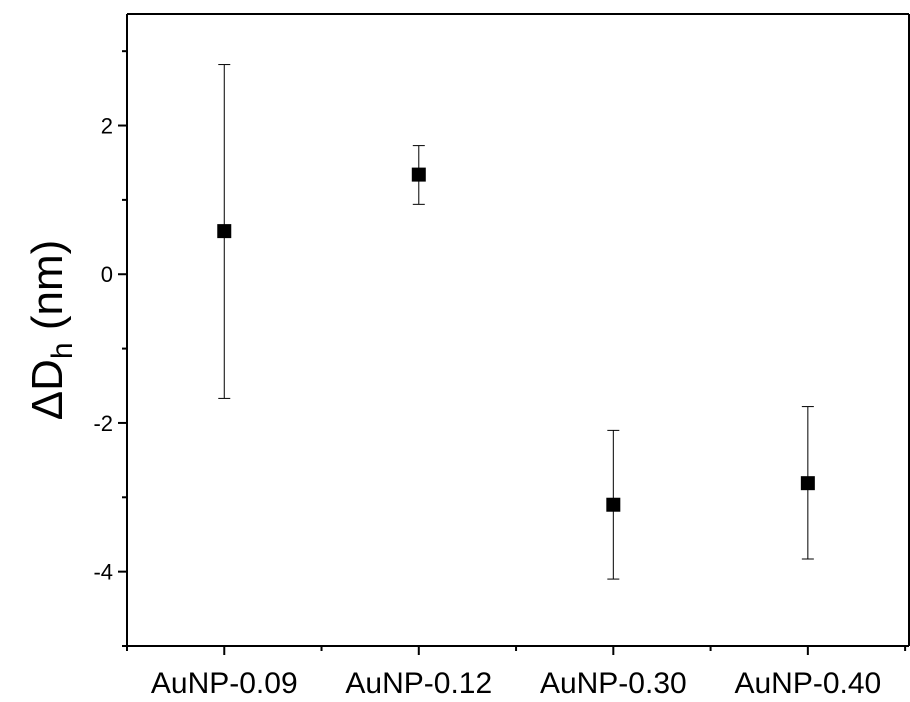 The width and height of the screenshot is (910, 702). What do you see at coordinates (107, 126) in the screenshot?
I see `y-tick-label: 2` at bounding box center [107, 126].